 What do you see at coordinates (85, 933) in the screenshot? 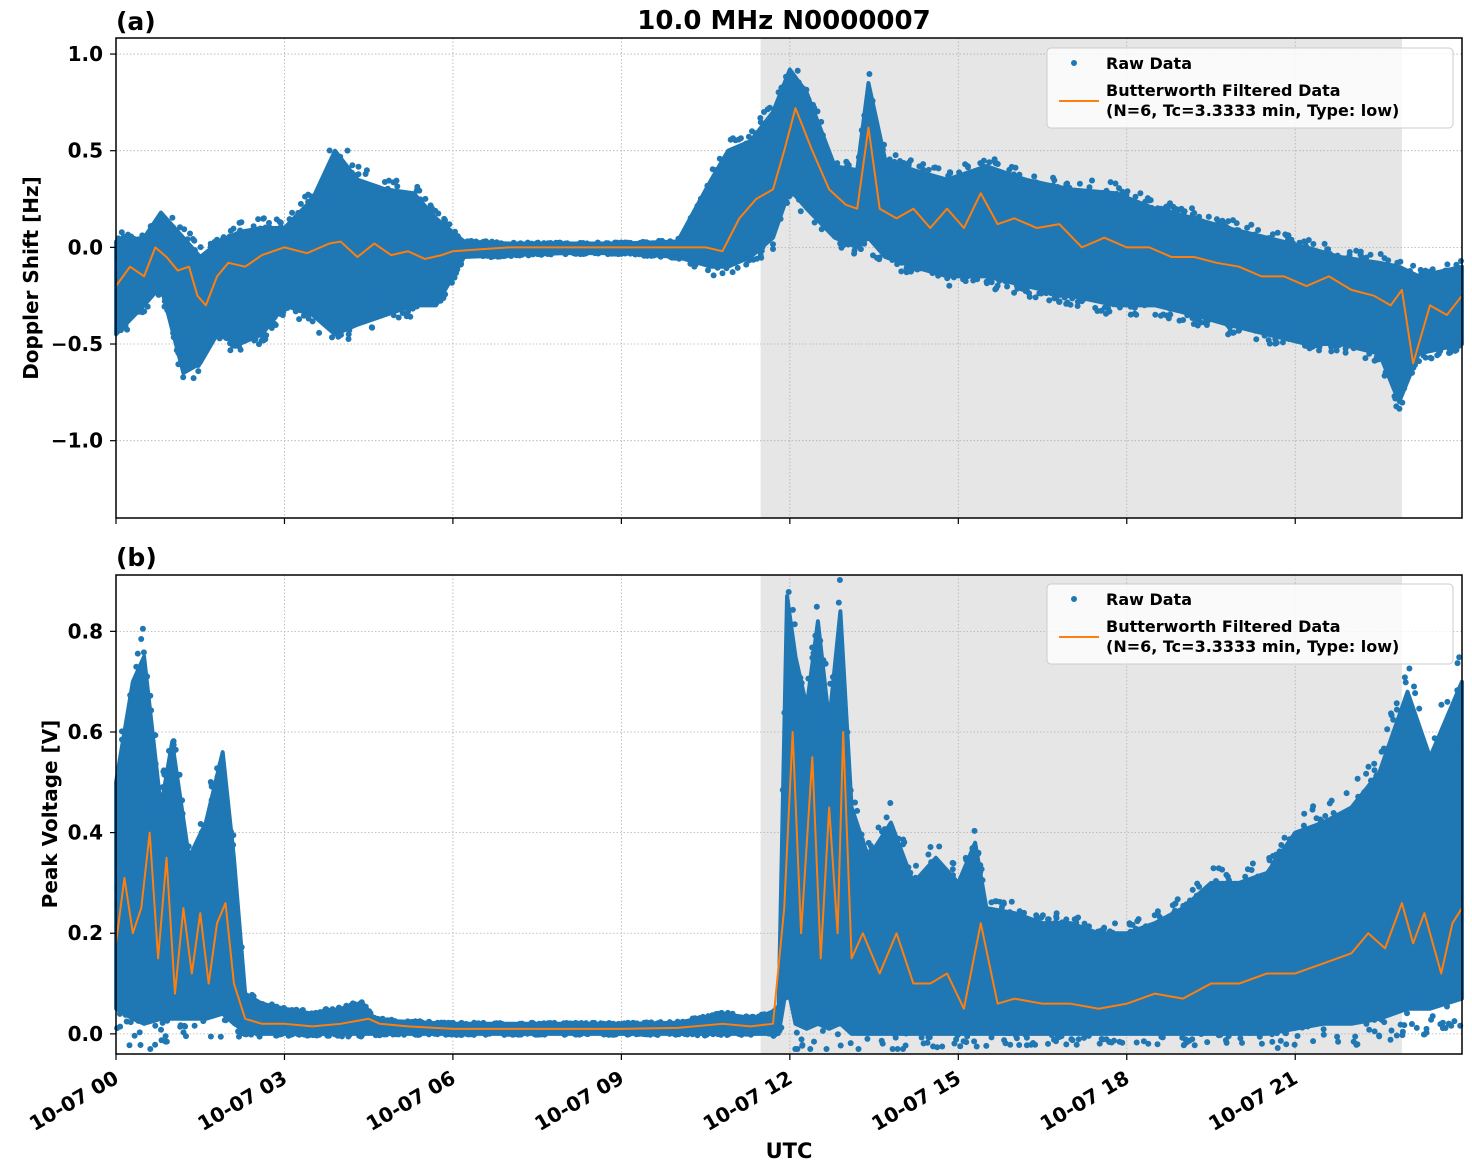
I see `y-tick-label: 0.2` at bounding box center [85, 933].